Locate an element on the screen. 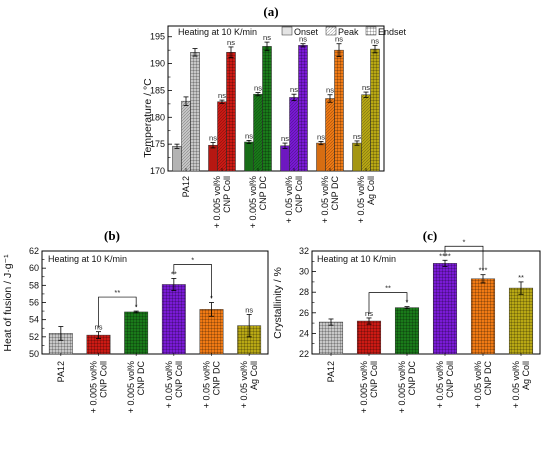  panel-c-category-label-line: PA12 is located at coordinates (331, 371).